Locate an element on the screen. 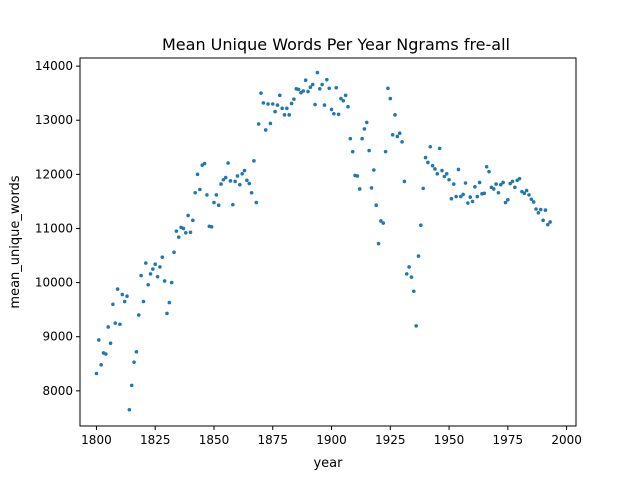 The height and width of the screenshot is (480, 640). y-tick-label: 11000 is located at coordinates (54, 228).